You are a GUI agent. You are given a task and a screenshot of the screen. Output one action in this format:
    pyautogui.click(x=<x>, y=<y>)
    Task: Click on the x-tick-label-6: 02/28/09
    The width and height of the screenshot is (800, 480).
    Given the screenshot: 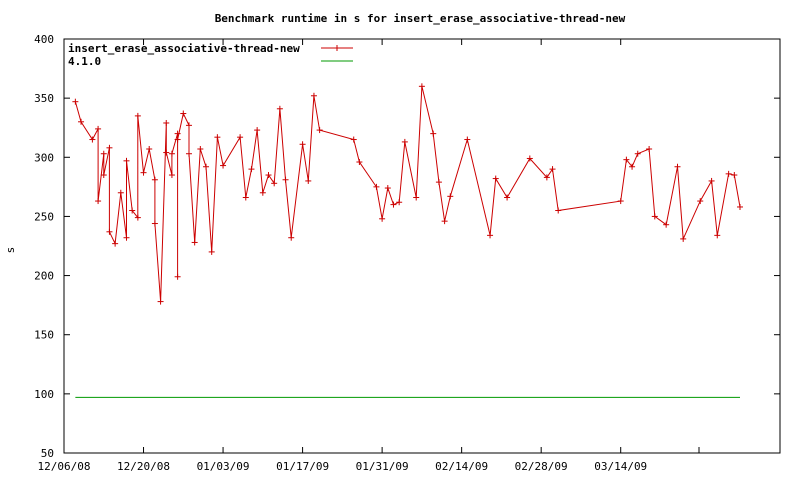 What is the action you would take?
    pyautogui.click(x=541, y=466)
    